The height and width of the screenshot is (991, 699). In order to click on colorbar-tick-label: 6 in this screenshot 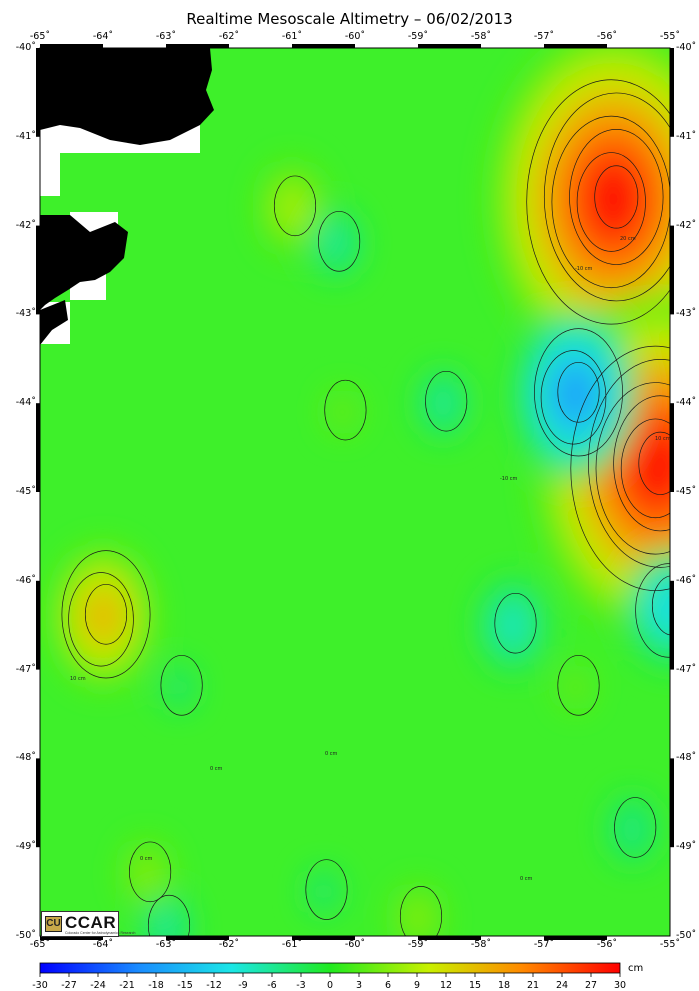, I will do `click(388, 985)`.